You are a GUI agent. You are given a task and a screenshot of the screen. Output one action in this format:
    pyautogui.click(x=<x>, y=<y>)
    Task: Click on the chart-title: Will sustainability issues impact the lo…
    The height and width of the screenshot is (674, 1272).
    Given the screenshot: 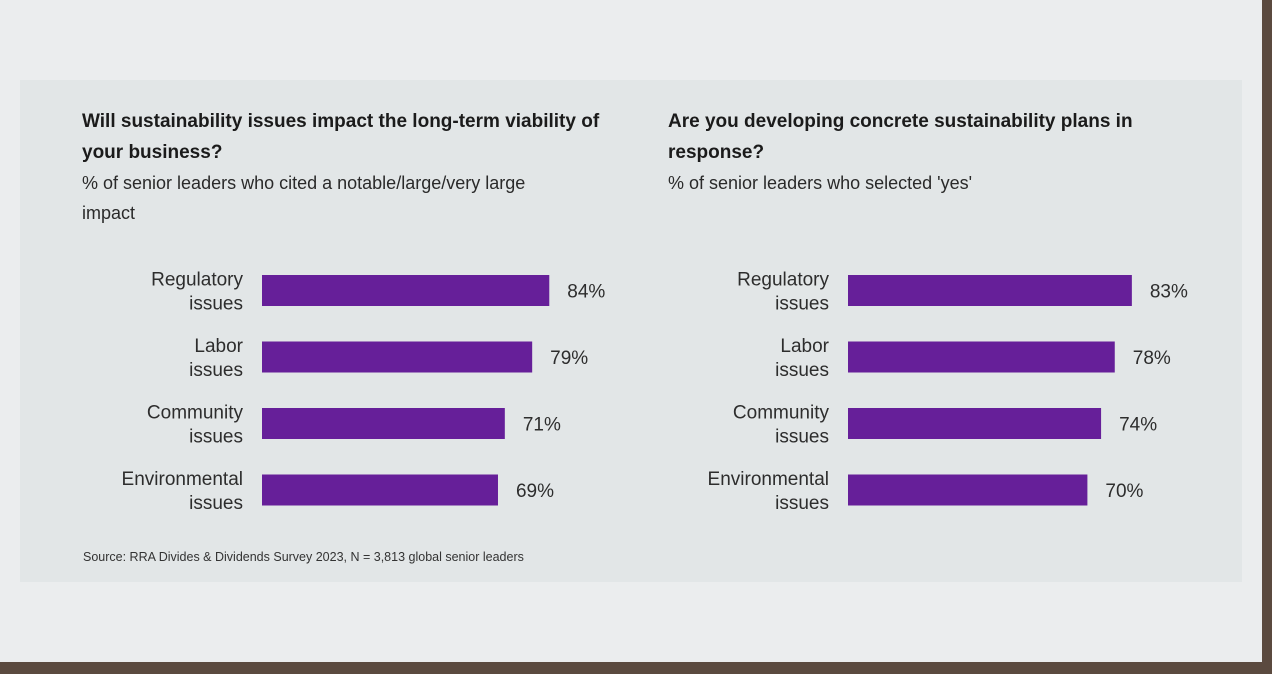 What is the action you would take?
    pyautogui.click(x=341, y=137)
    